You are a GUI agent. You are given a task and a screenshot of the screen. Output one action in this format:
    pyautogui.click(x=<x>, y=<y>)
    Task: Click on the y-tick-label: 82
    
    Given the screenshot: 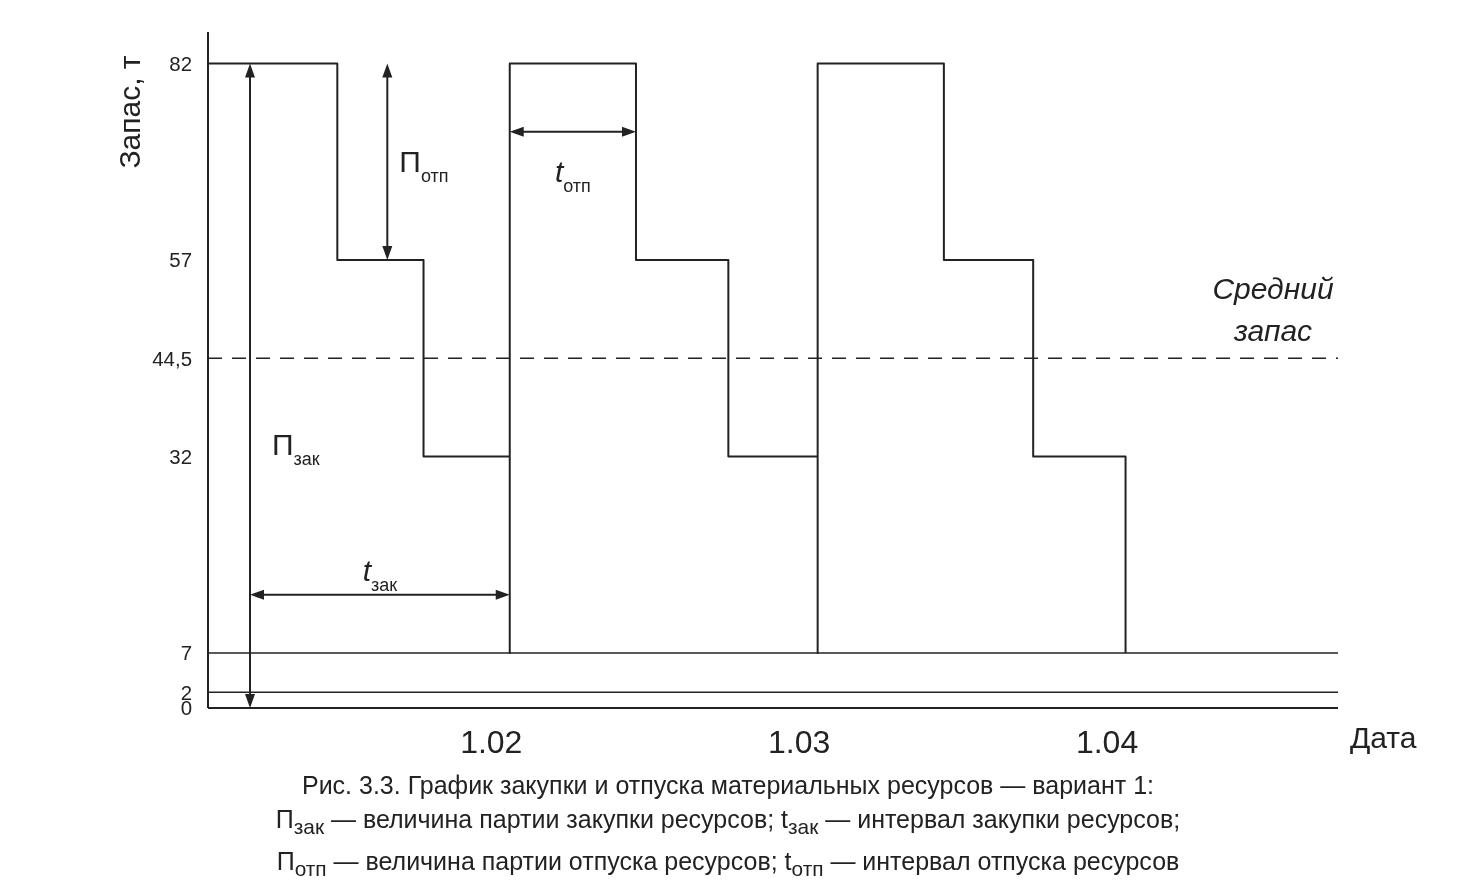 What is the action you would take?
    pyautogui.click(x=180, y=63)
    